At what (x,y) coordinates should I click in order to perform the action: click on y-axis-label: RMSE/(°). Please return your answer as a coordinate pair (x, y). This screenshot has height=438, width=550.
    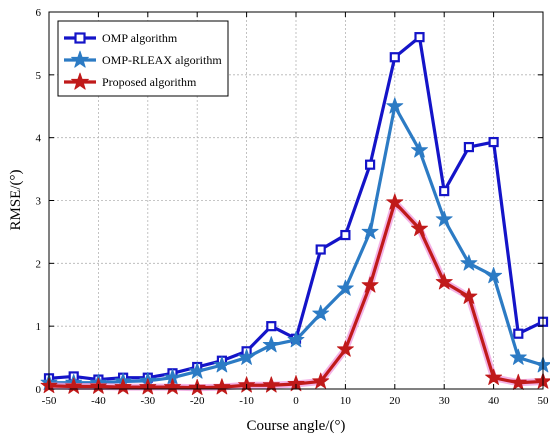
    Looking at the image, I should click on (16, 199).